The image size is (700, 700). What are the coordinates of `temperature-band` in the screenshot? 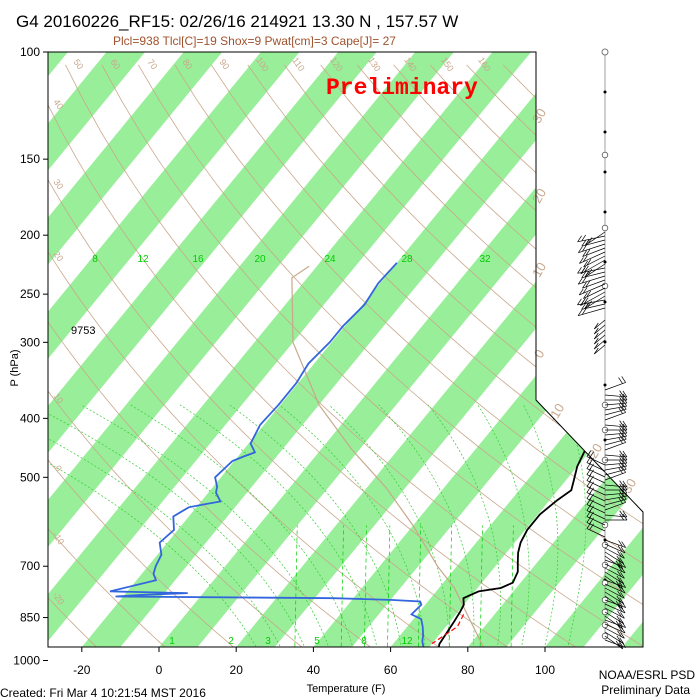 It's located at (684, 343).